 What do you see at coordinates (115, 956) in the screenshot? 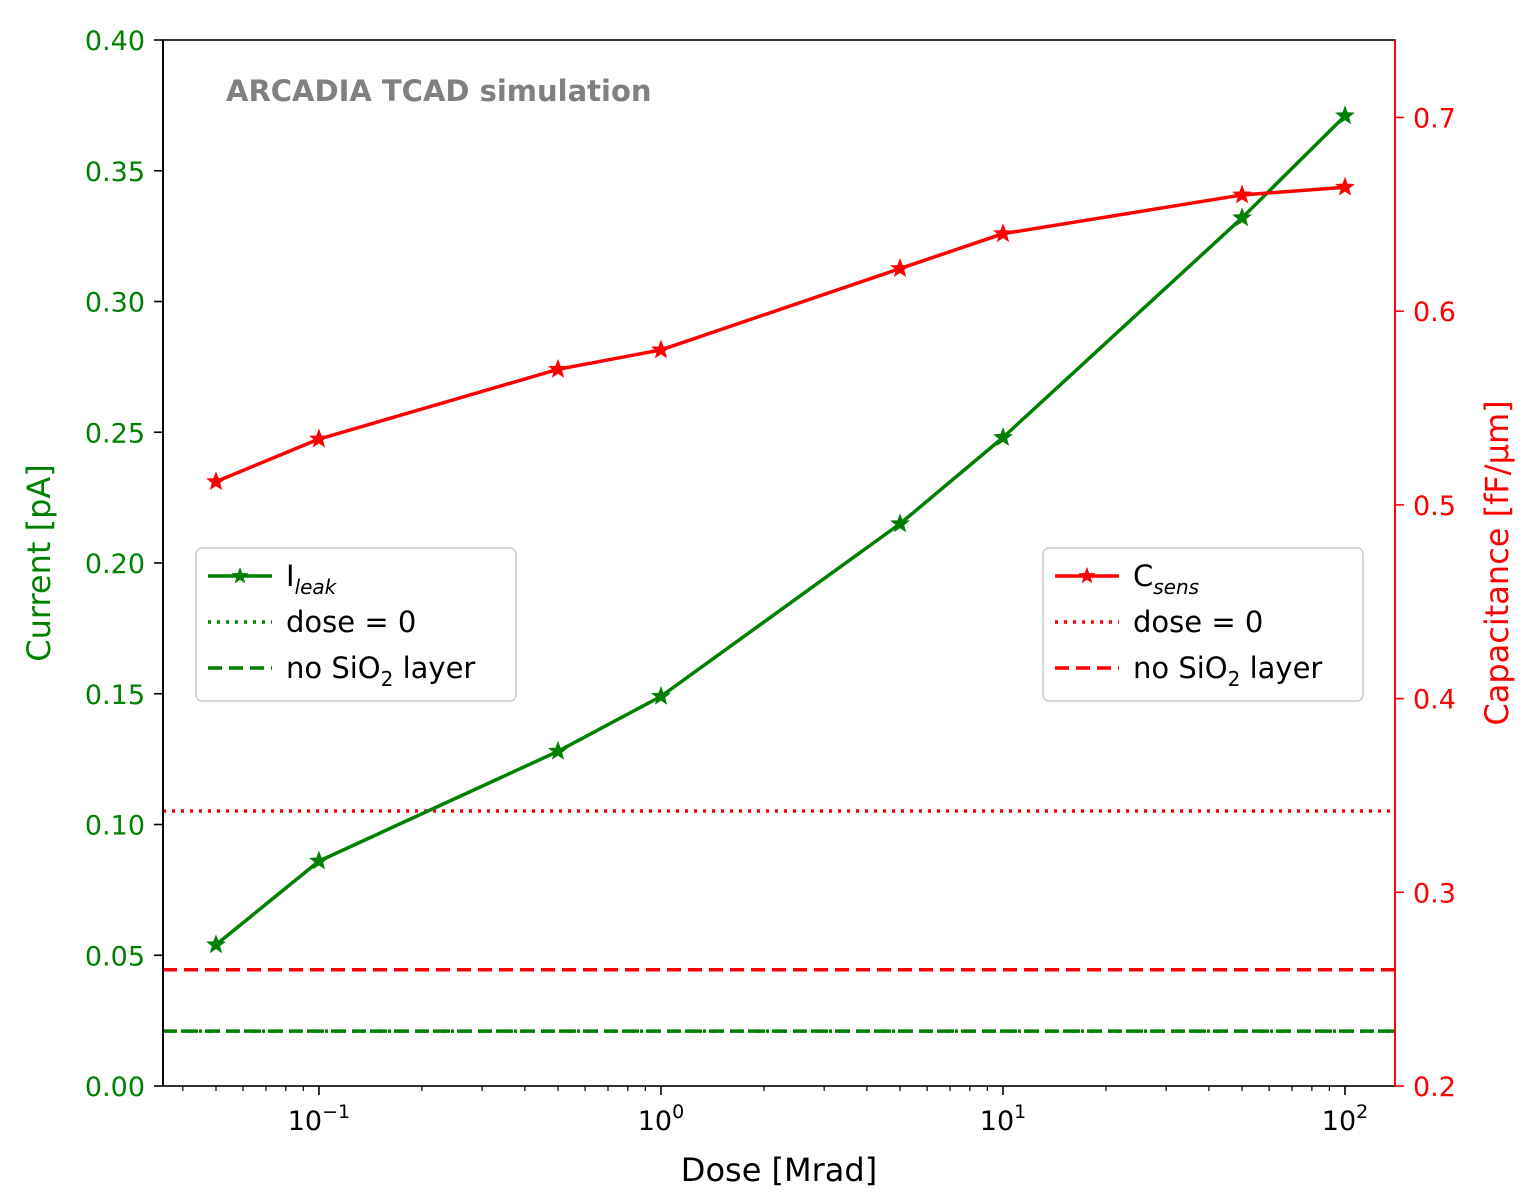
I see `left-tick-label: 0.05` at bounding box center [115, 956].